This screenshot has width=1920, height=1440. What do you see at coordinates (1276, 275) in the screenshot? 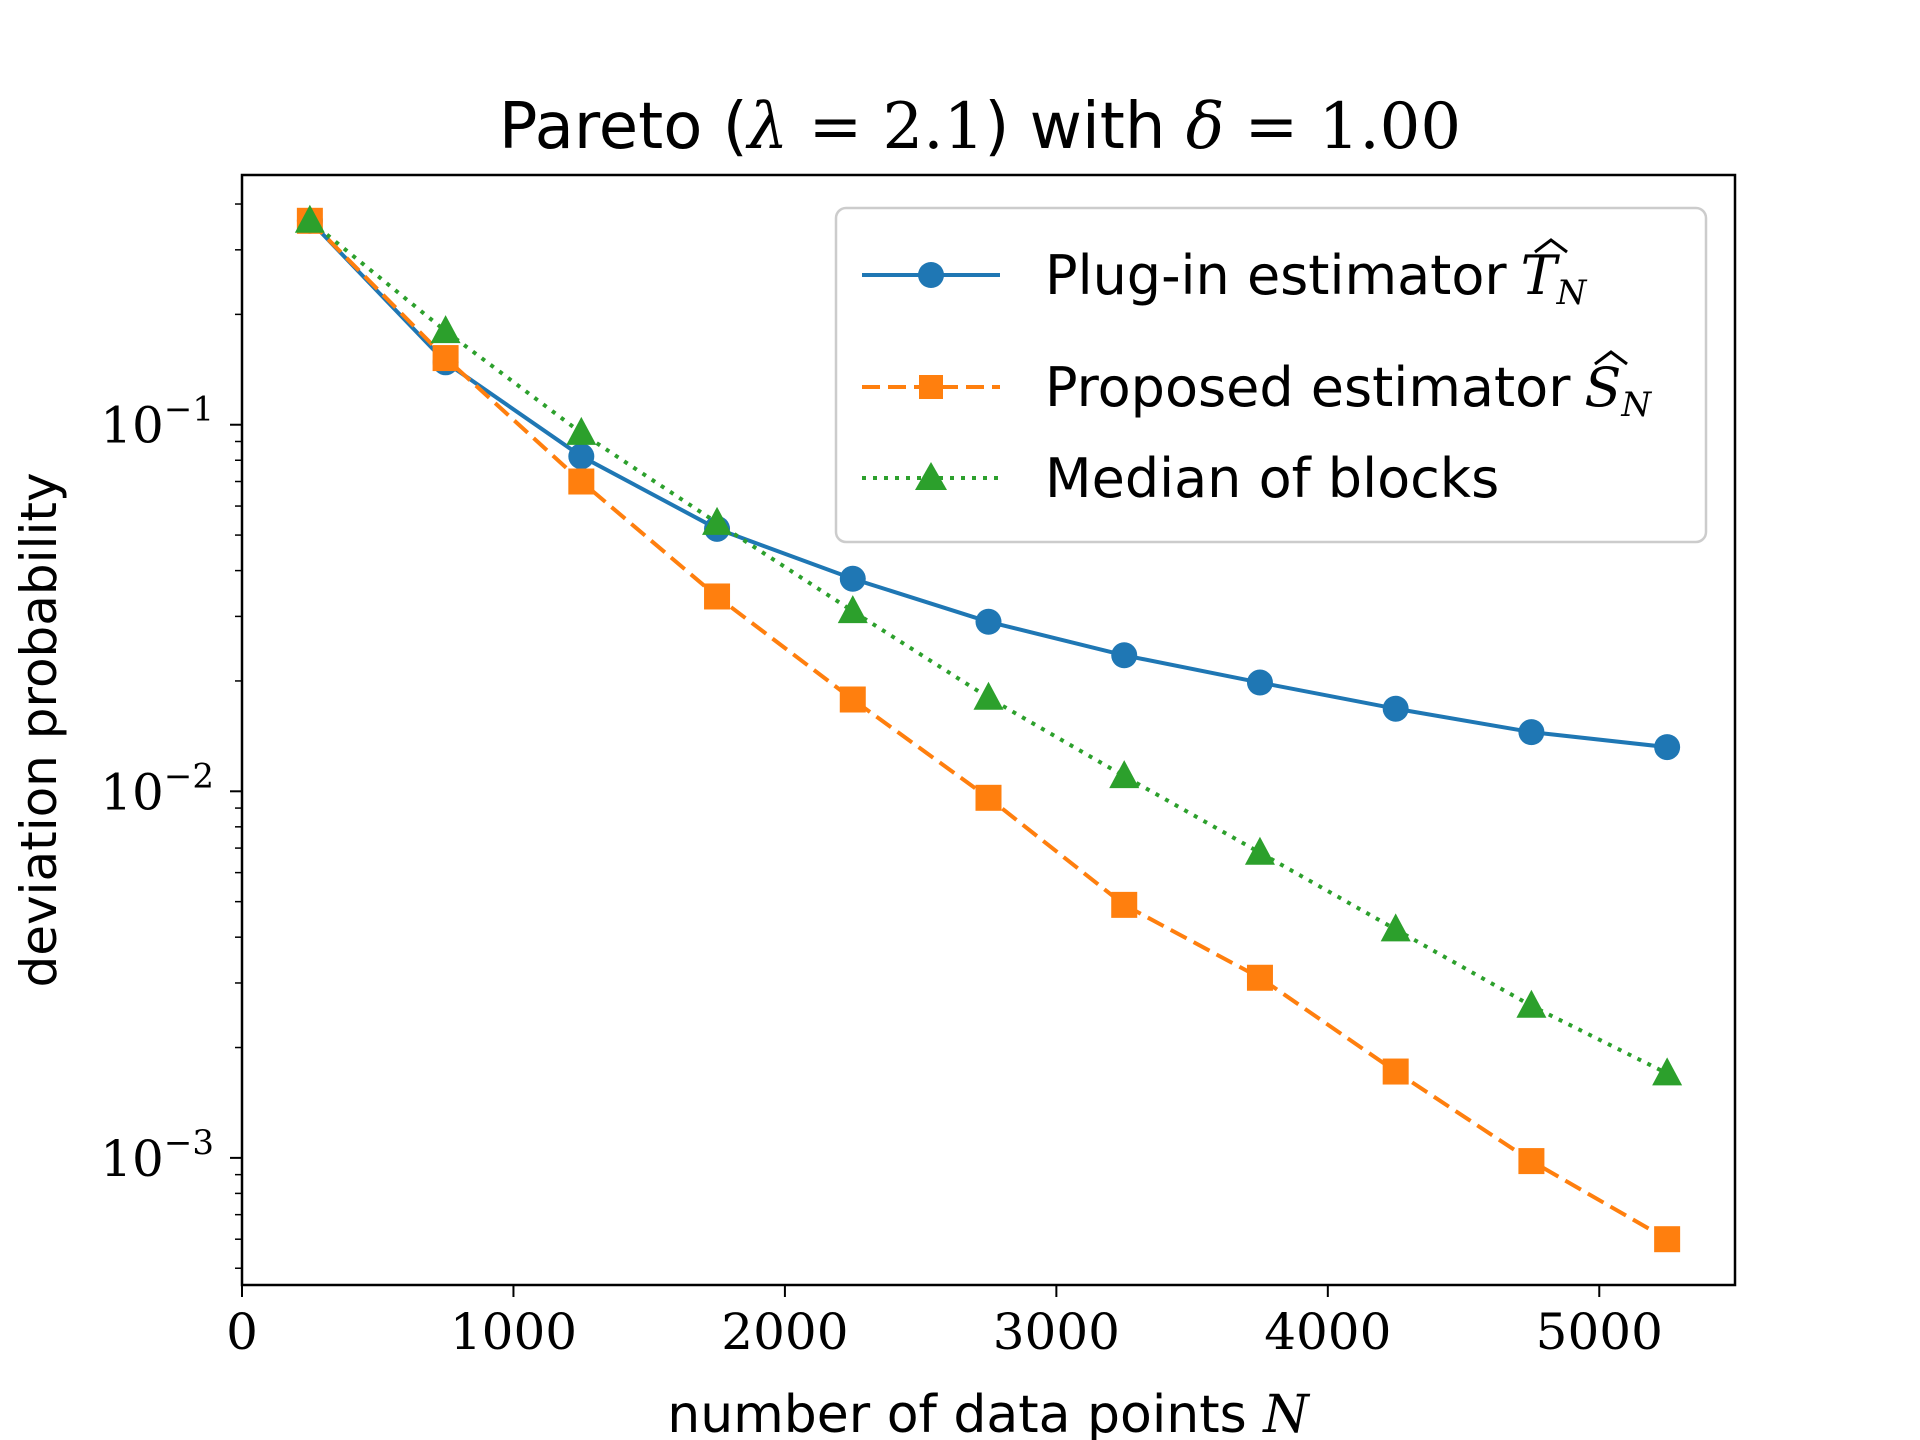
I see `legend-text-plugin: Plug-in estimator` at bounding box center [1276, 275].